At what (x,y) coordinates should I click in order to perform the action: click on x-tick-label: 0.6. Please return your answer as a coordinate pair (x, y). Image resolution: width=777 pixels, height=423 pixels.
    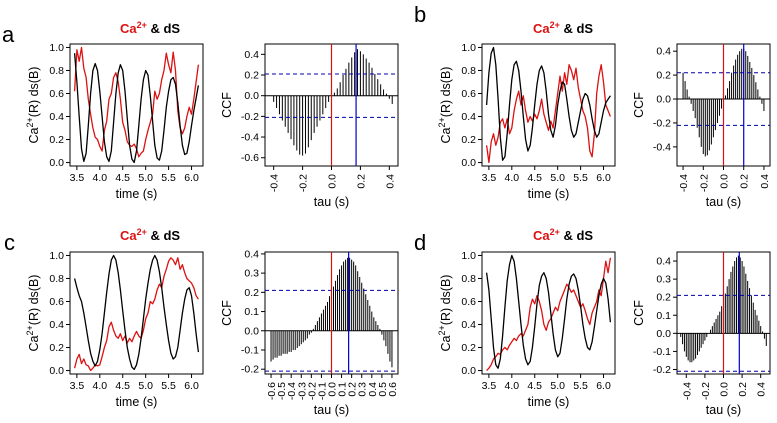
    Looking at the image, I should click on (393, 389).